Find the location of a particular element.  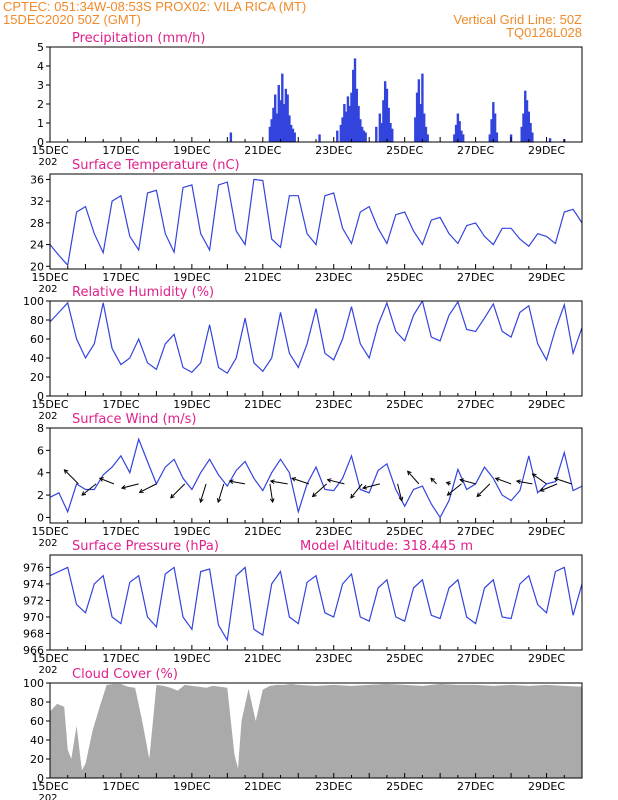

humidity-year-label: 202 is located at coordinates (47, 416).